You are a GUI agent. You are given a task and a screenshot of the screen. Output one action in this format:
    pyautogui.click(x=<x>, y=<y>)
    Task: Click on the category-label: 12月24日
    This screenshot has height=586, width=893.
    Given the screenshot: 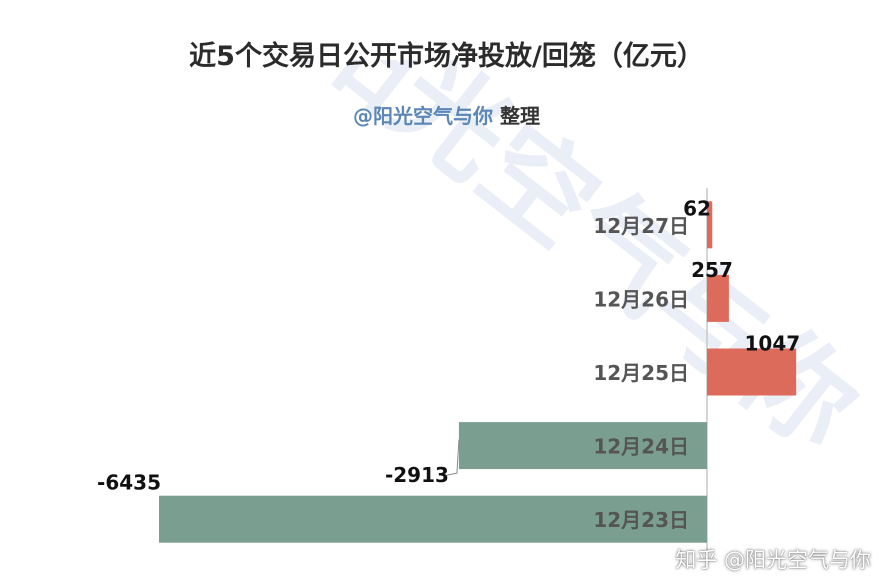 What is the action you would take?
    pyautogui.click(x=641, y=447)
    